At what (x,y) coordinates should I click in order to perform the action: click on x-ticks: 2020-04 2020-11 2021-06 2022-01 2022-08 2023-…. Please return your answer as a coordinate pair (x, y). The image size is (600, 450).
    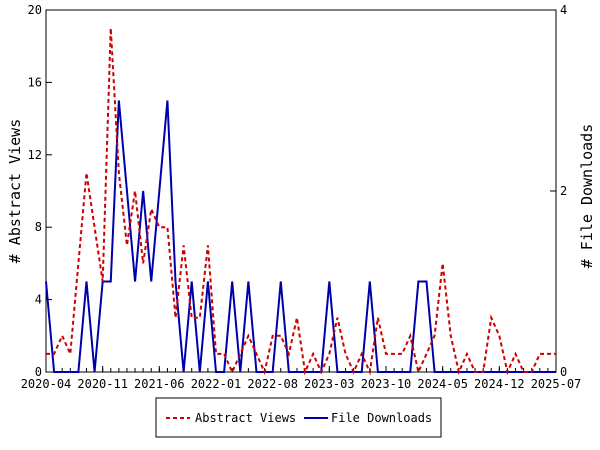
    Looking at the image, I should click on (301, 378).